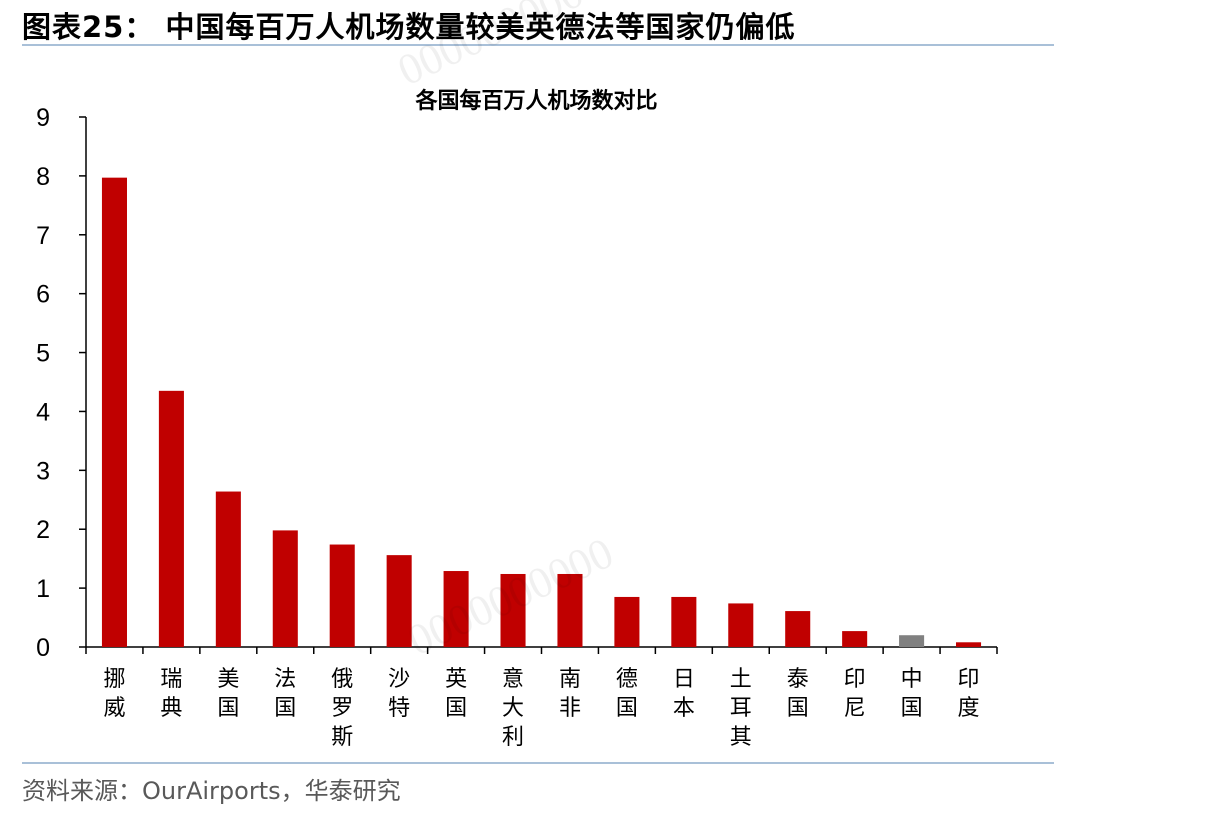 This screenshot has height=817, width=1206. I want to click on y-tick-label: 0, so click(43, 648).